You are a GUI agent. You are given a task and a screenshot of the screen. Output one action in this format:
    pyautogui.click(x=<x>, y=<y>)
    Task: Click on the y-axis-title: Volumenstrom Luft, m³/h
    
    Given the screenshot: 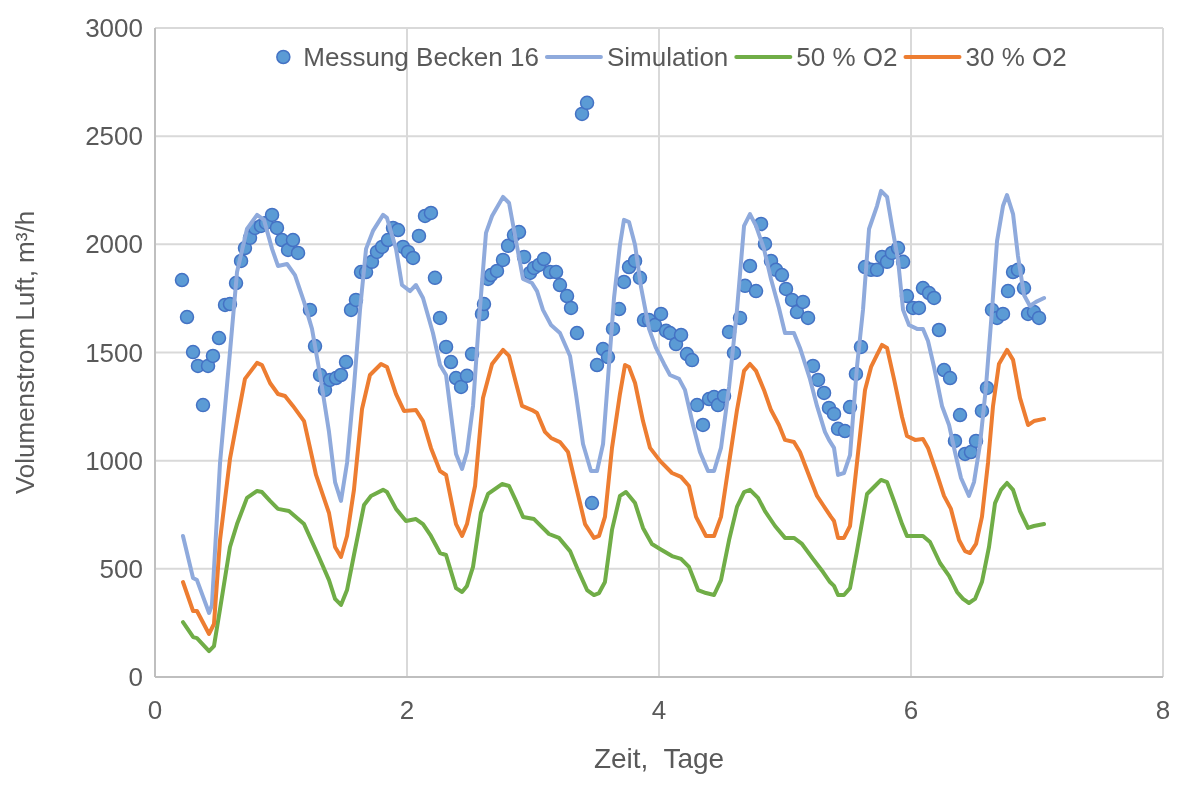 What is the action you would take?
    pyautogui.click(x=25, y=352)
    